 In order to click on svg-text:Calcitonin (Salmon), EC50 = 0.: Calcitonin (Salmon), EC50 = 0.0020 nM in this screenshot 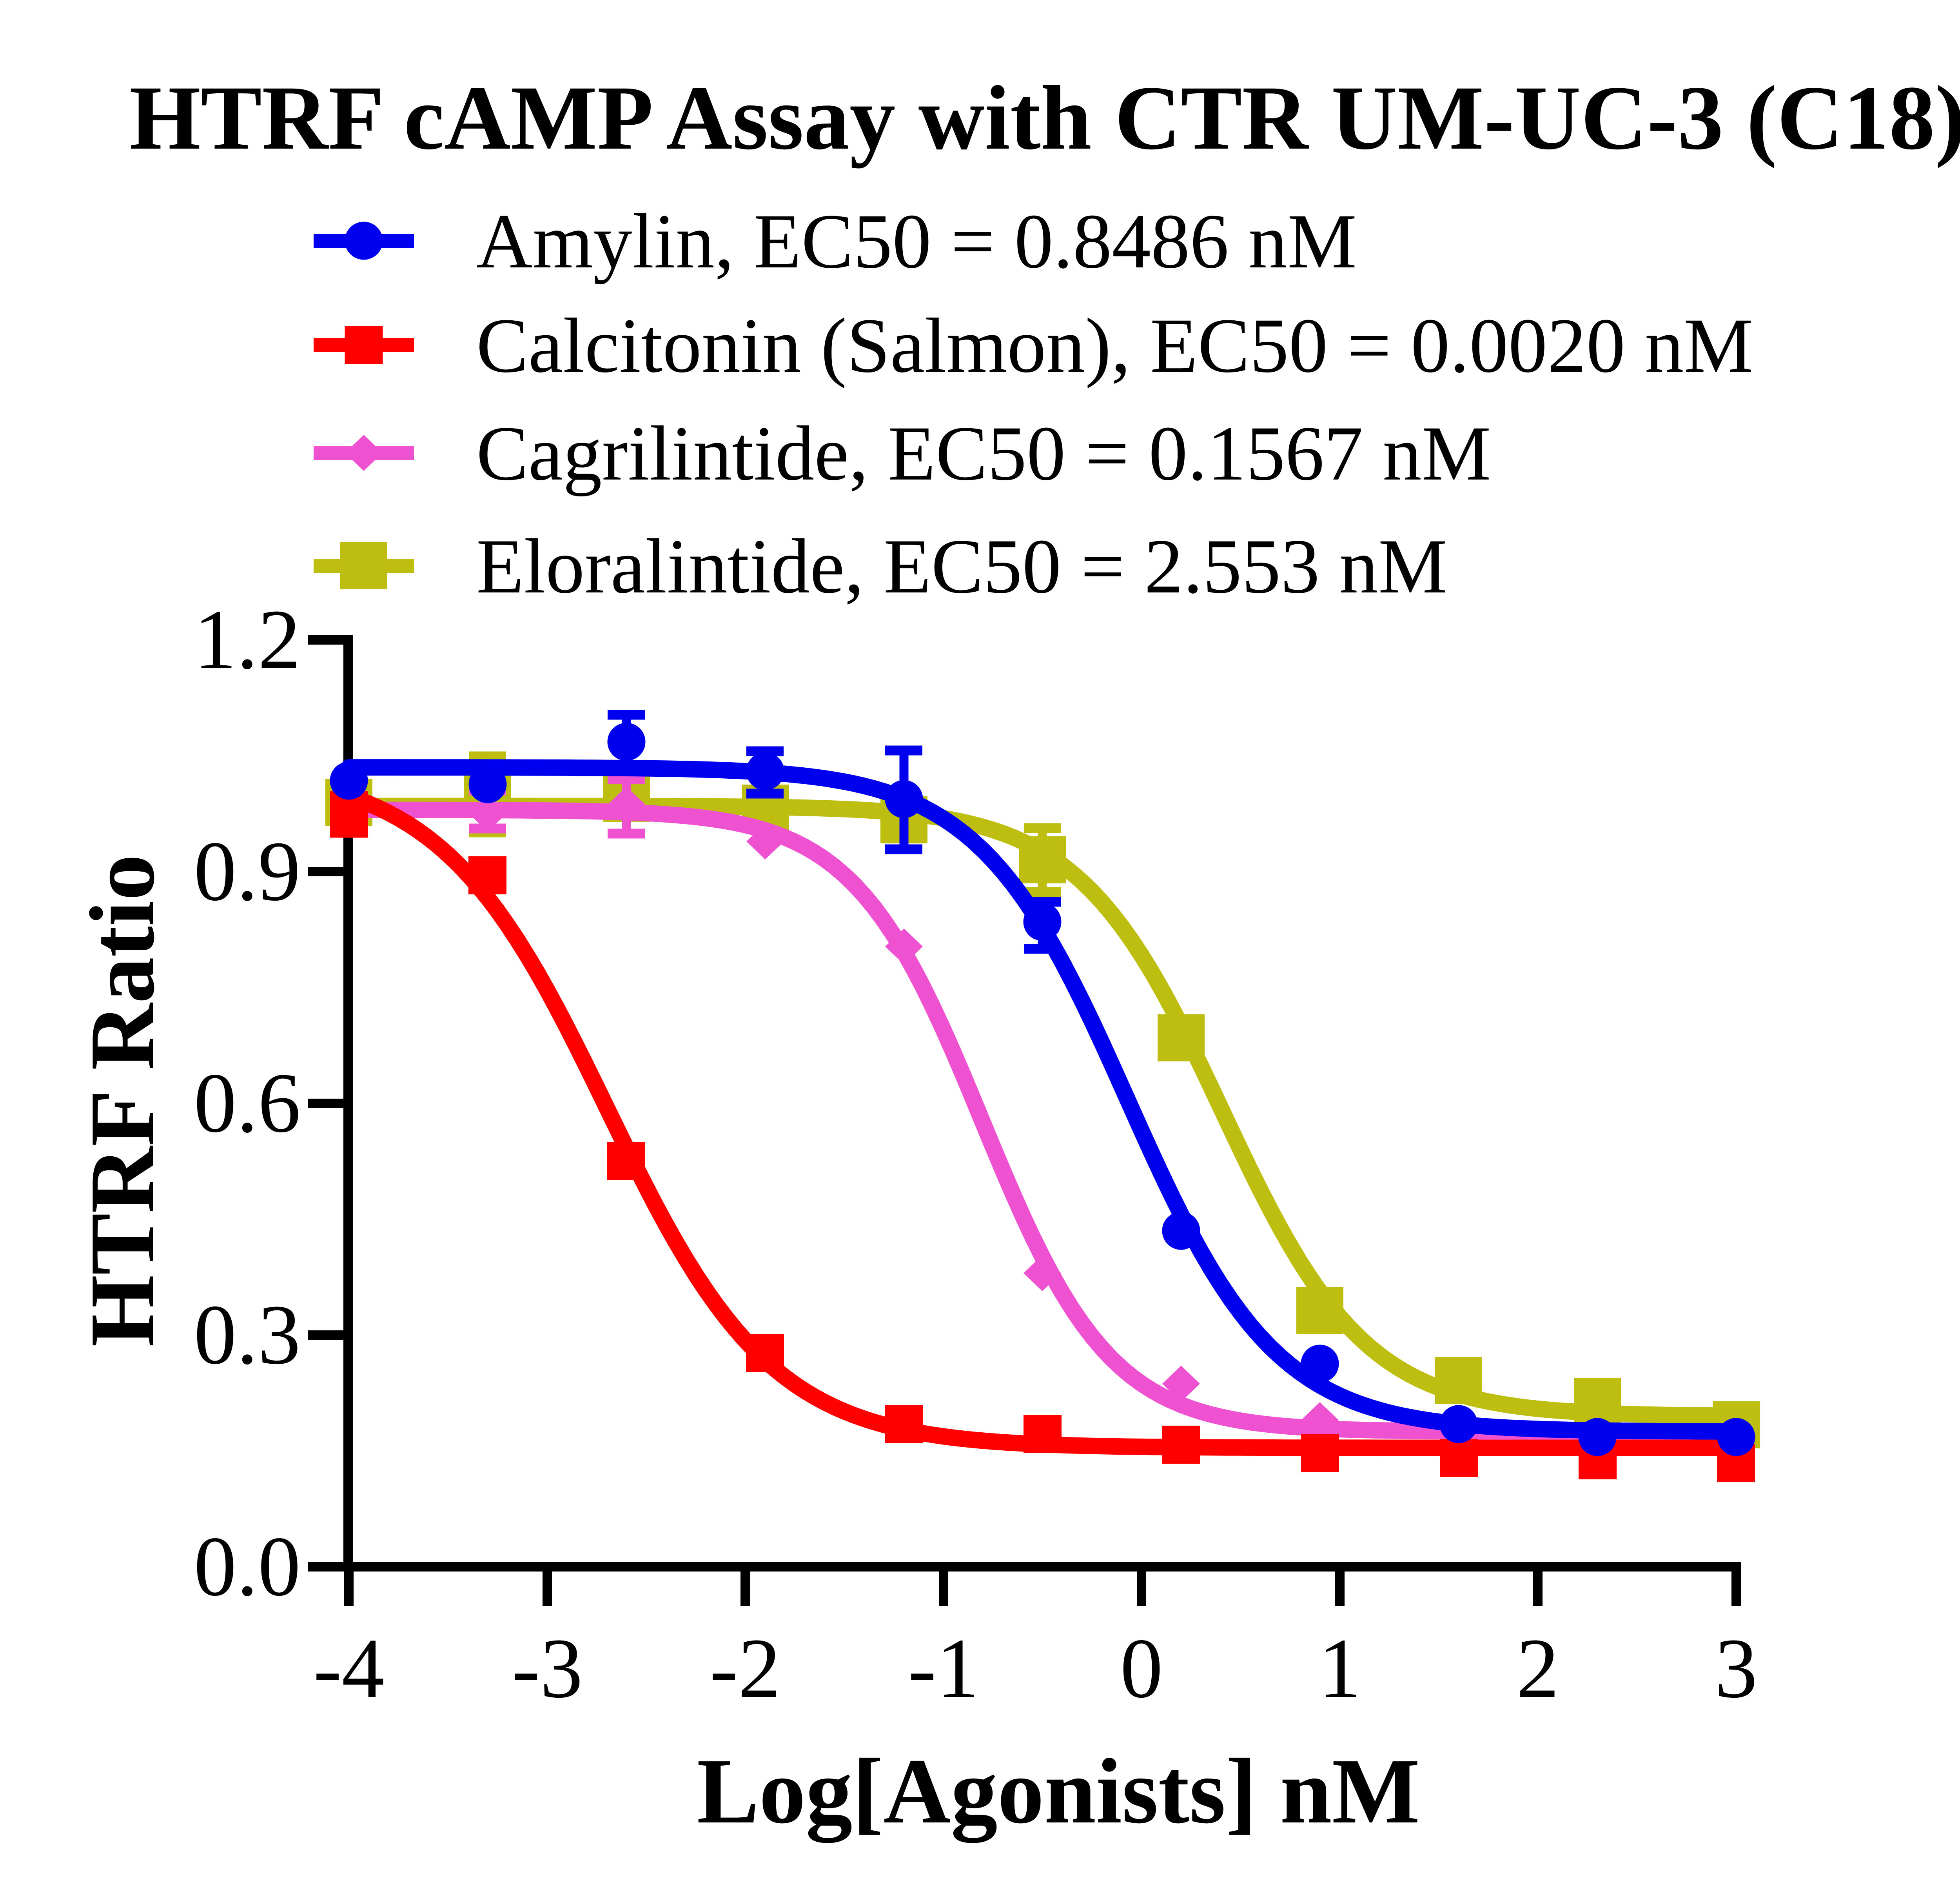, I will do `click(1114, 346)`.